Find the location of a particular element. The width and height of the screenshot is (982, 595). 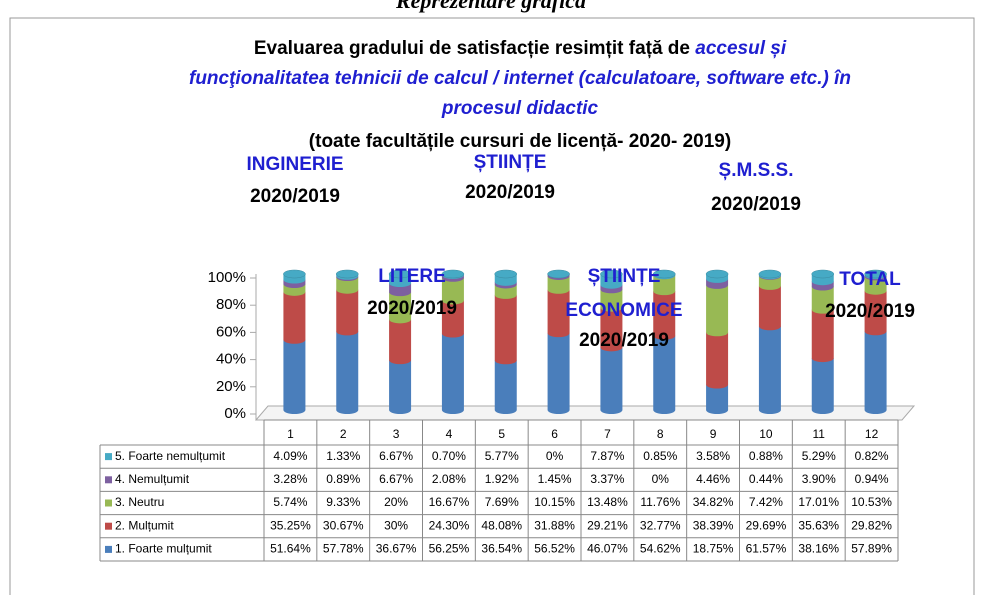

table-cell: 10.53% is located at coordinates (871, 502).